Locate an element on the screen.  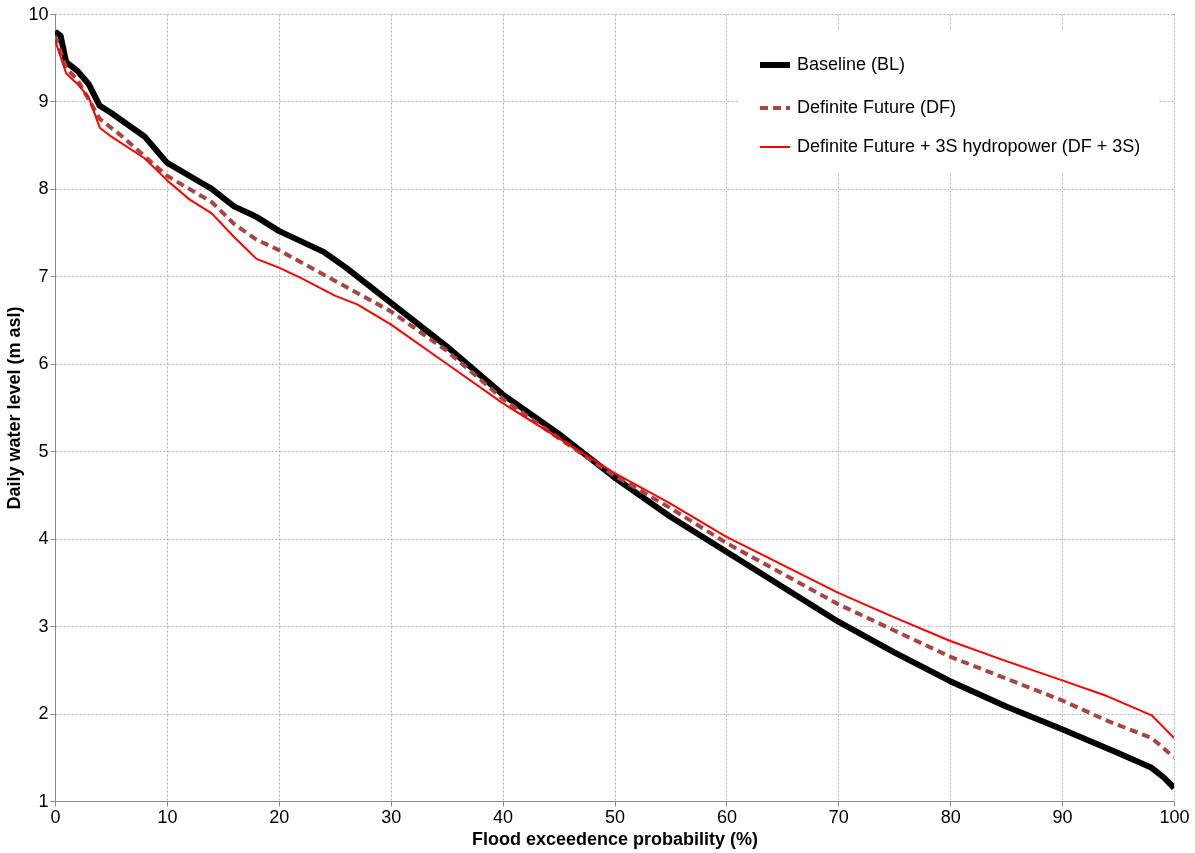
y-tick-label: 8 is located at coordinates (43, 188).